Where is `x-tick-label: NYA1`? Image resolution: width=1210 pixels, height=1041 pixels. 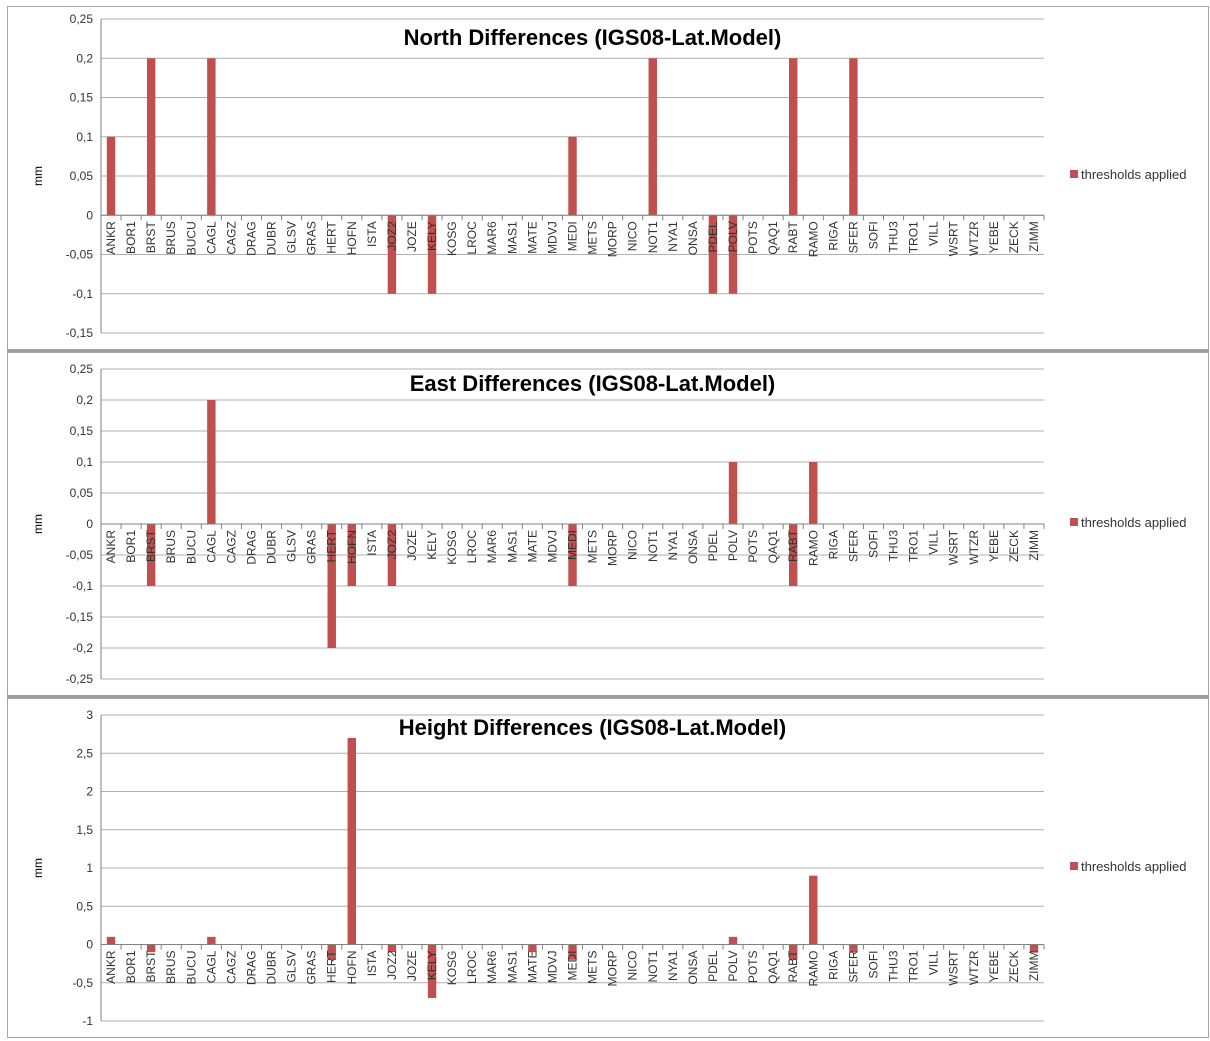 x-tick-label: NYA1 is located at coordinates (673, 236).